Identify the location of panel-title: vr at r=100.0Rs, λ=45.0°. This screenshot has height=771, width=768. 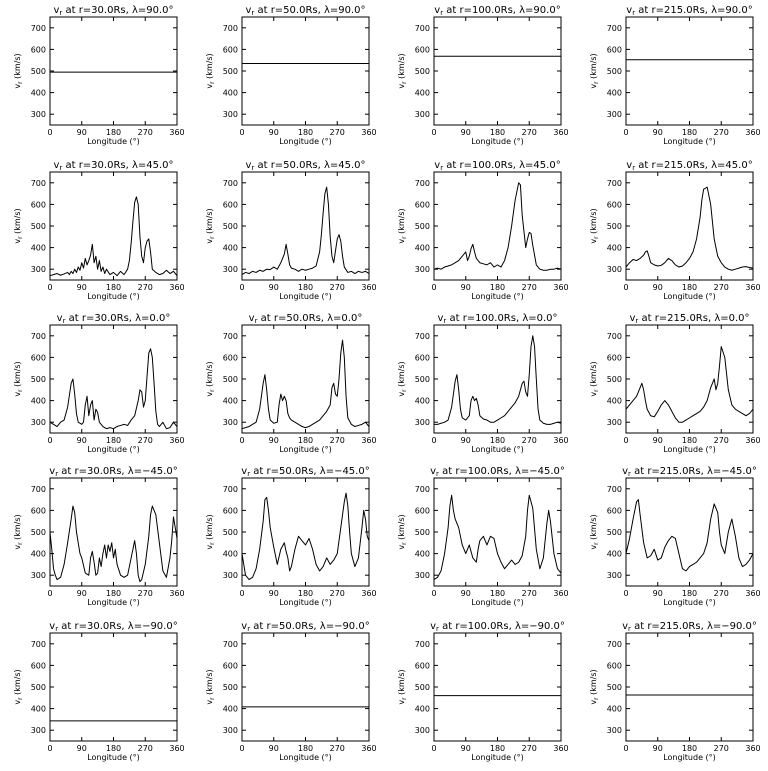
(497, 166).